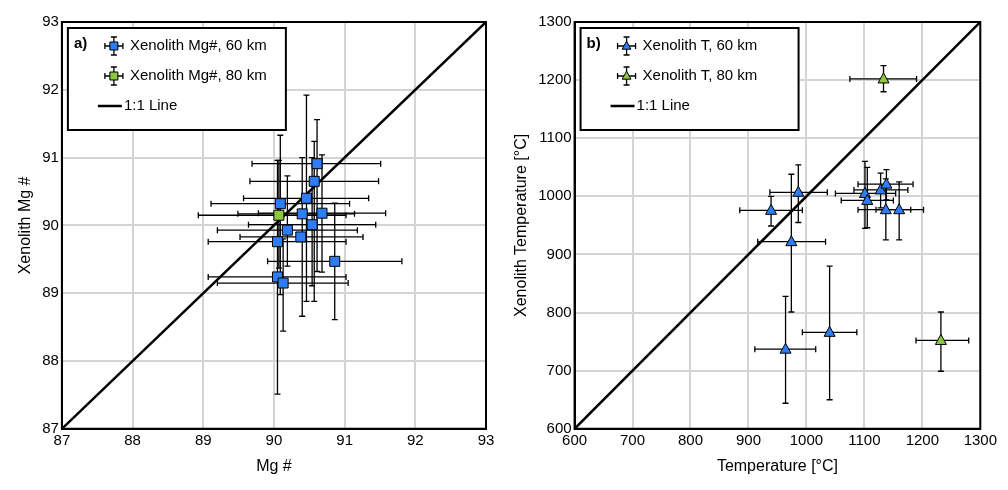  What do you see at coordinates (50, 292) in the screenshot?
I see `y-tick-label: 89` at bounding box center [50, 292].